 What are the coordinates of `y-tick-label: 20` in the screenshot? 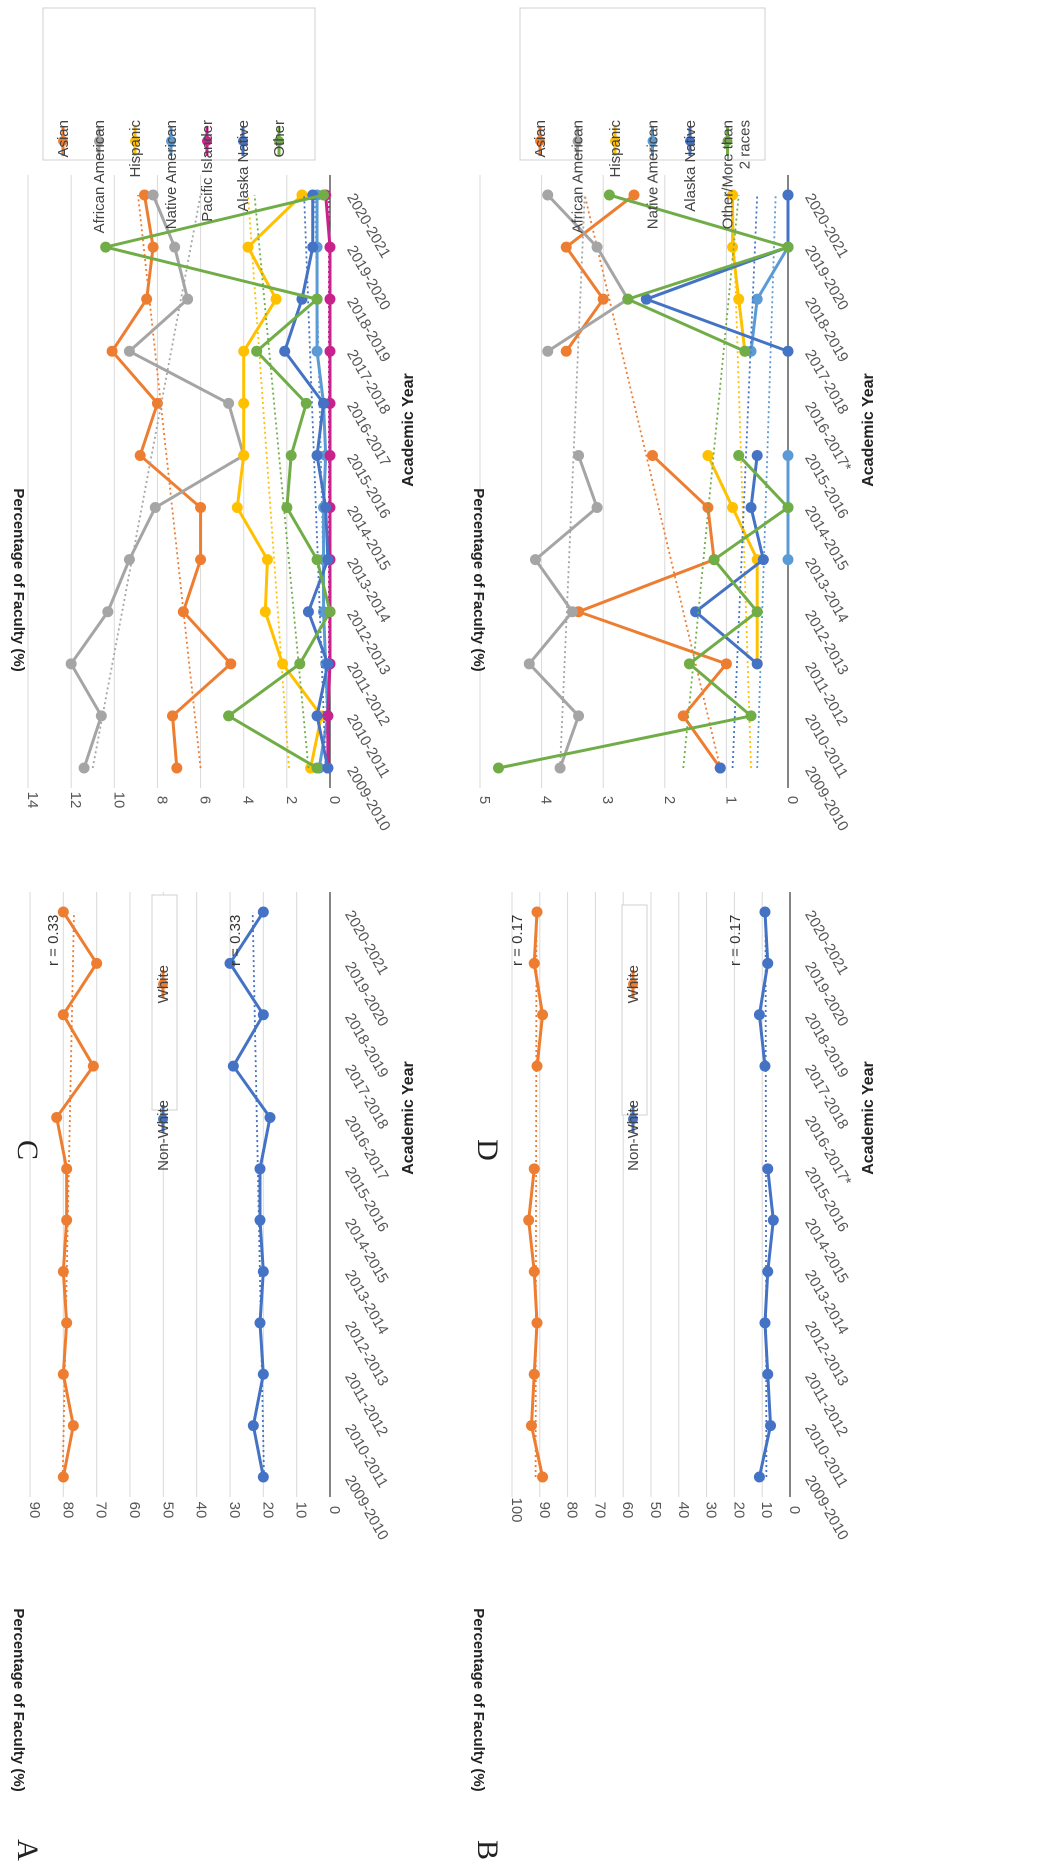 It's located at (267, 1510).